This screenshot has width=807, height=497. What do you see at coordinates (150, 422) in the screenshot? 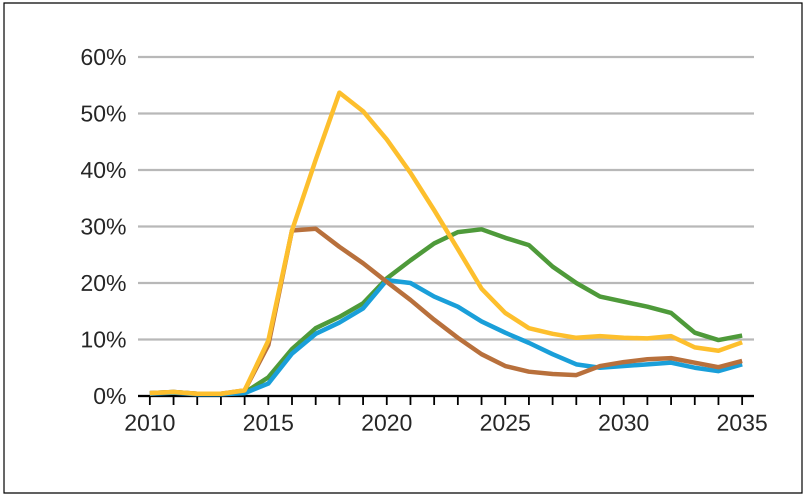
I see `x-tick-label: 2010` at bounding box center [150, 422].